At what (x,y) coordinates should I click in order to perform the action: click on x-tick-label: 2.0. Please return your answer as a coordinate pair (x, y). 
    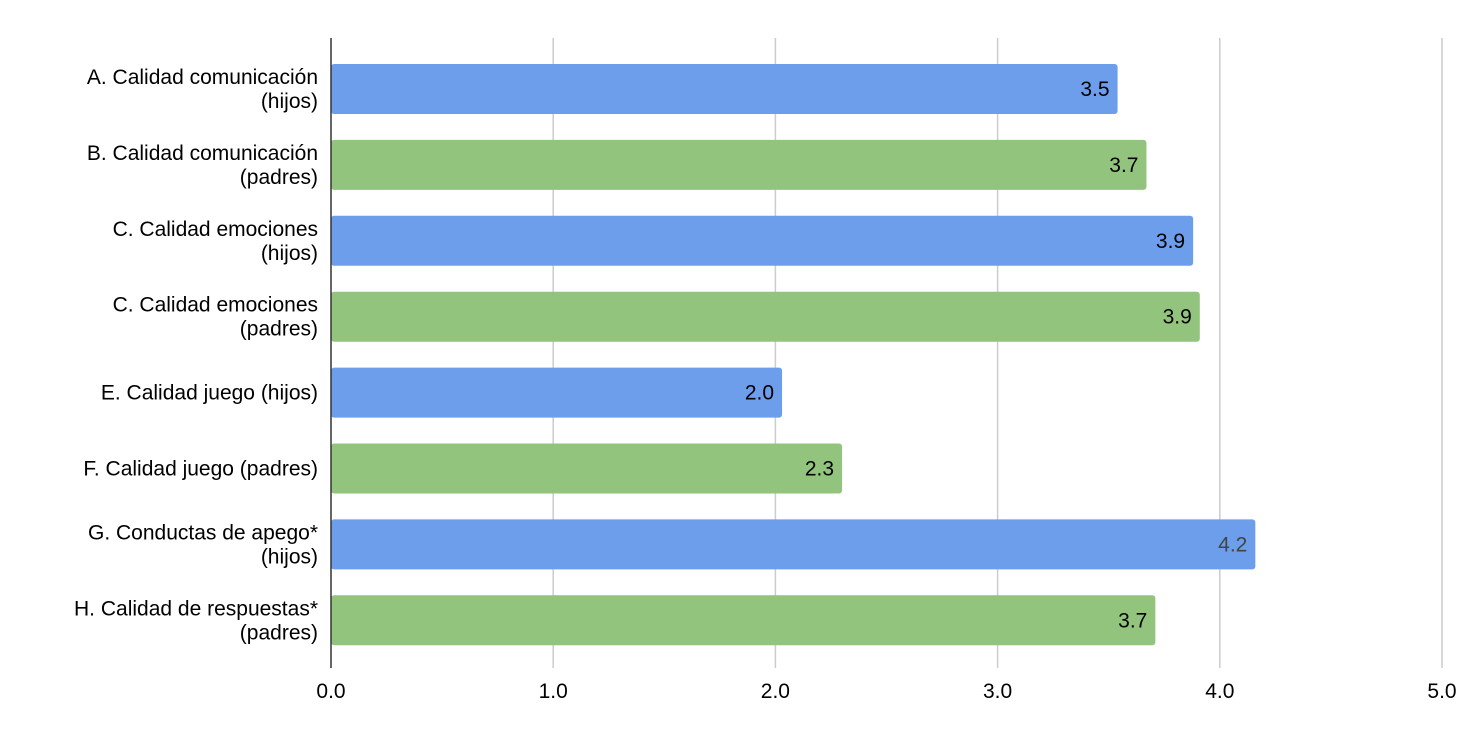
    Looking at the image, I should click on (775, 691).